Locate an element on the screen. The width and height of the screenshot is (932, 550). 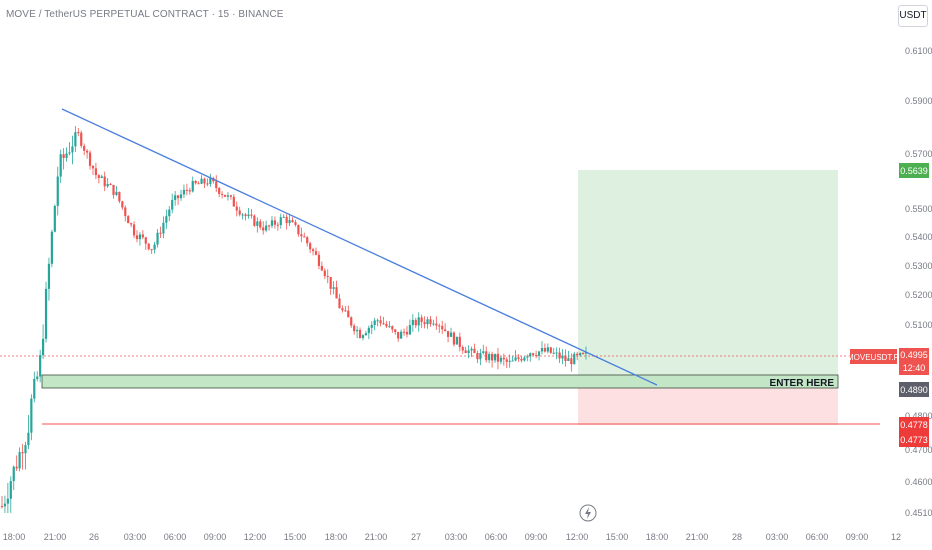
target-tag-text: 0.5639 is located at coordinates (914, 171).